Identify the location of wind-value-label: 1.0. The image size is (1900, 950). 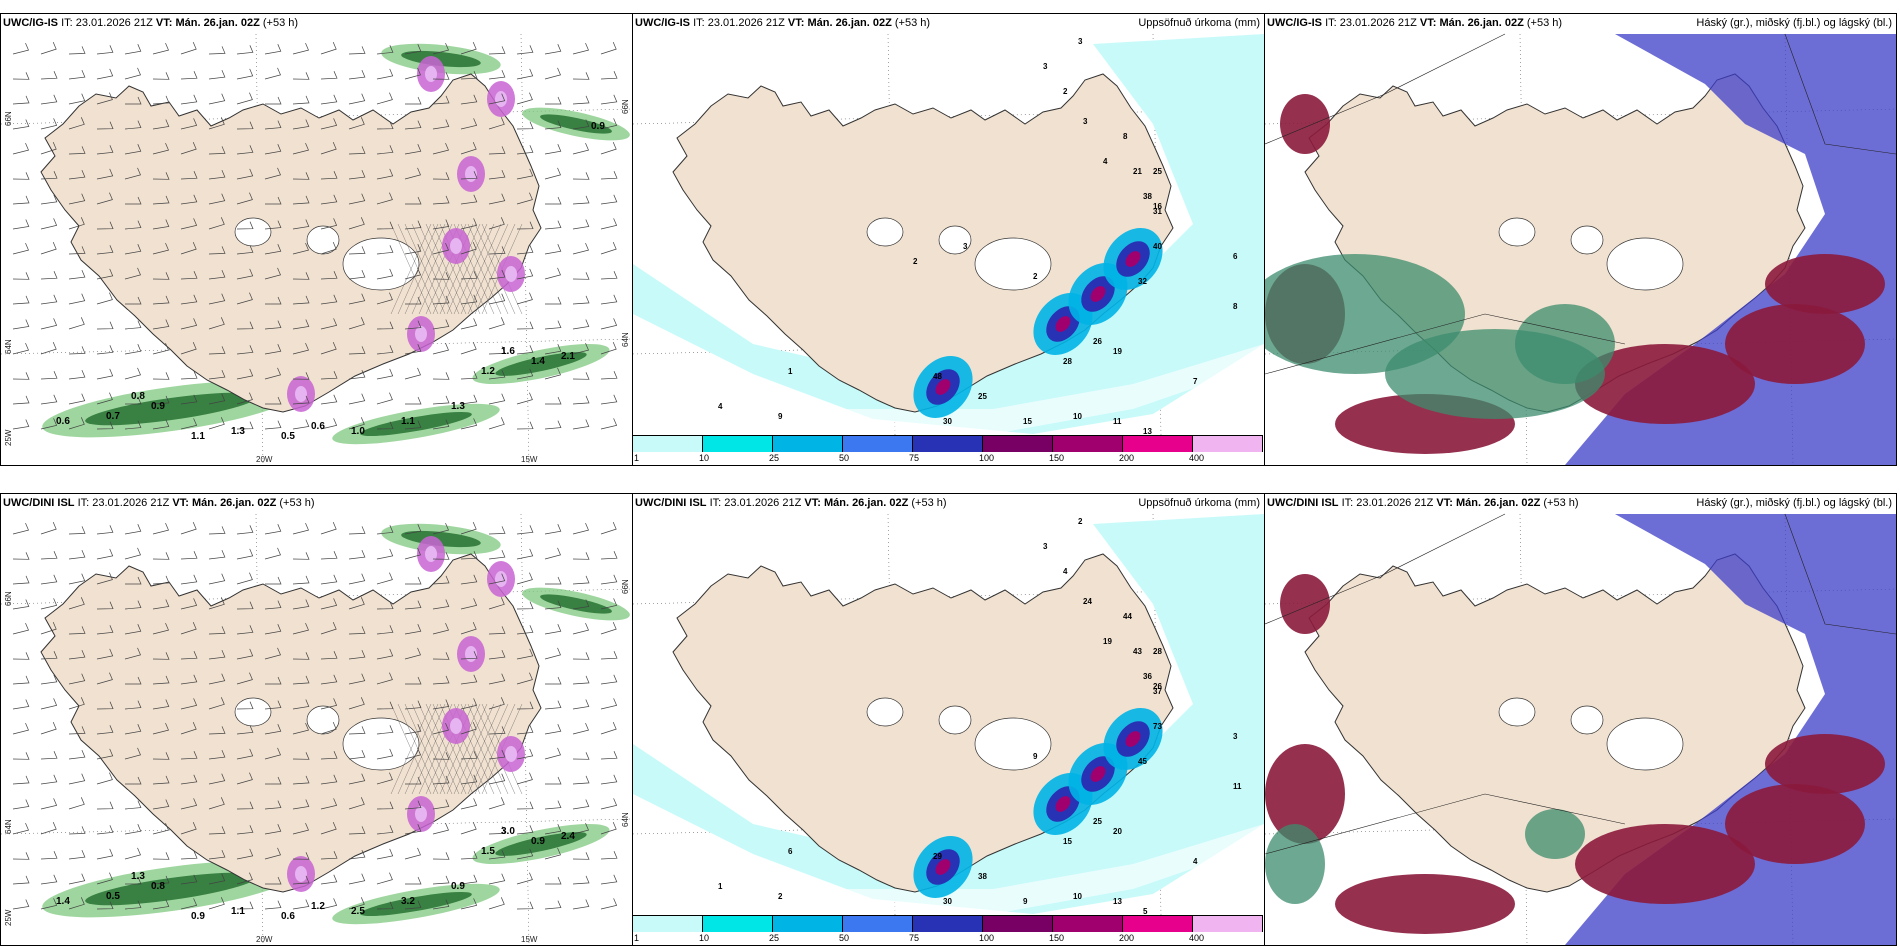
(358, 431).